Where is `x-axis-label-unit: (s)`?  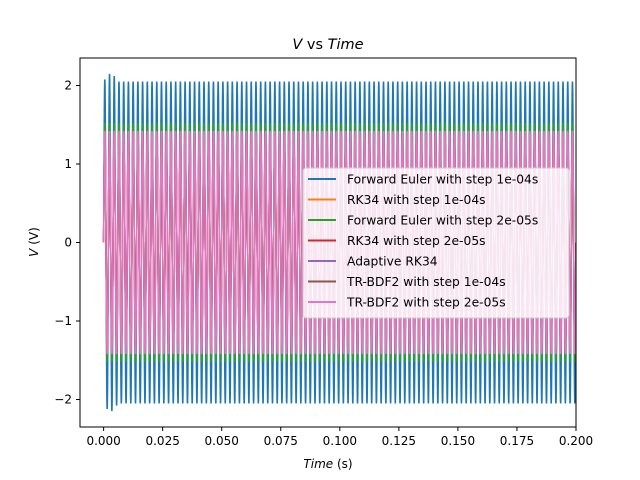
x-axis-label-unit: (s) is located at coordinates (342, 464).